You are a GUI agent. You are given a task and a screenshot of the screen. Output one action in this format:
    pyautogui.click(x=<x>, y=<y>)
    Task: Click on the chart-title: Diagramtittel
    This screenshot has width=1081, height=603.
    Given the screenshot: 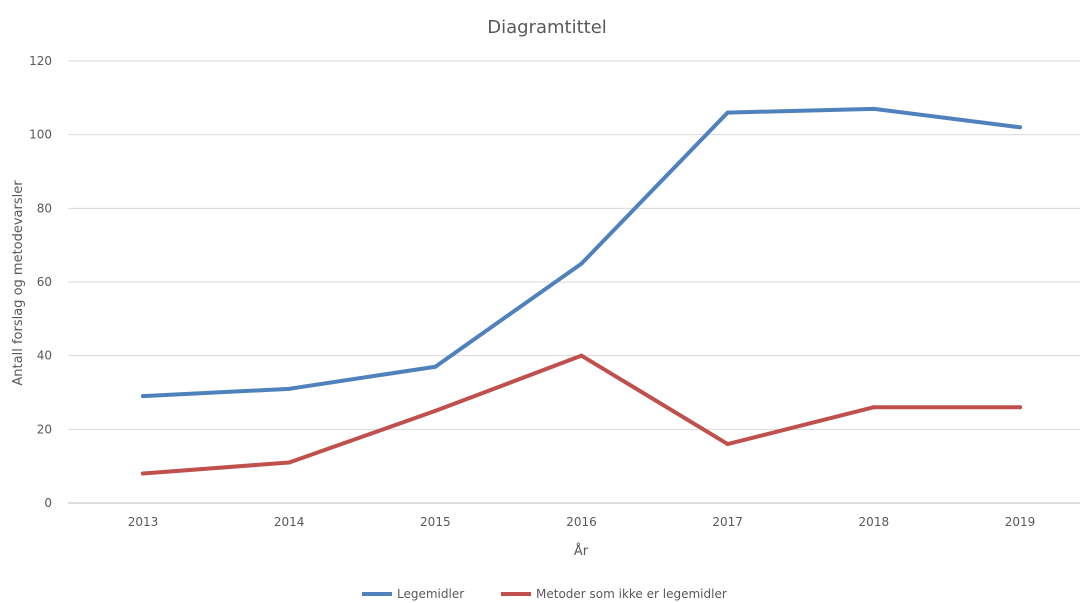 What is the action you would take?
    pyautogui.click(x=547, y=27)
    